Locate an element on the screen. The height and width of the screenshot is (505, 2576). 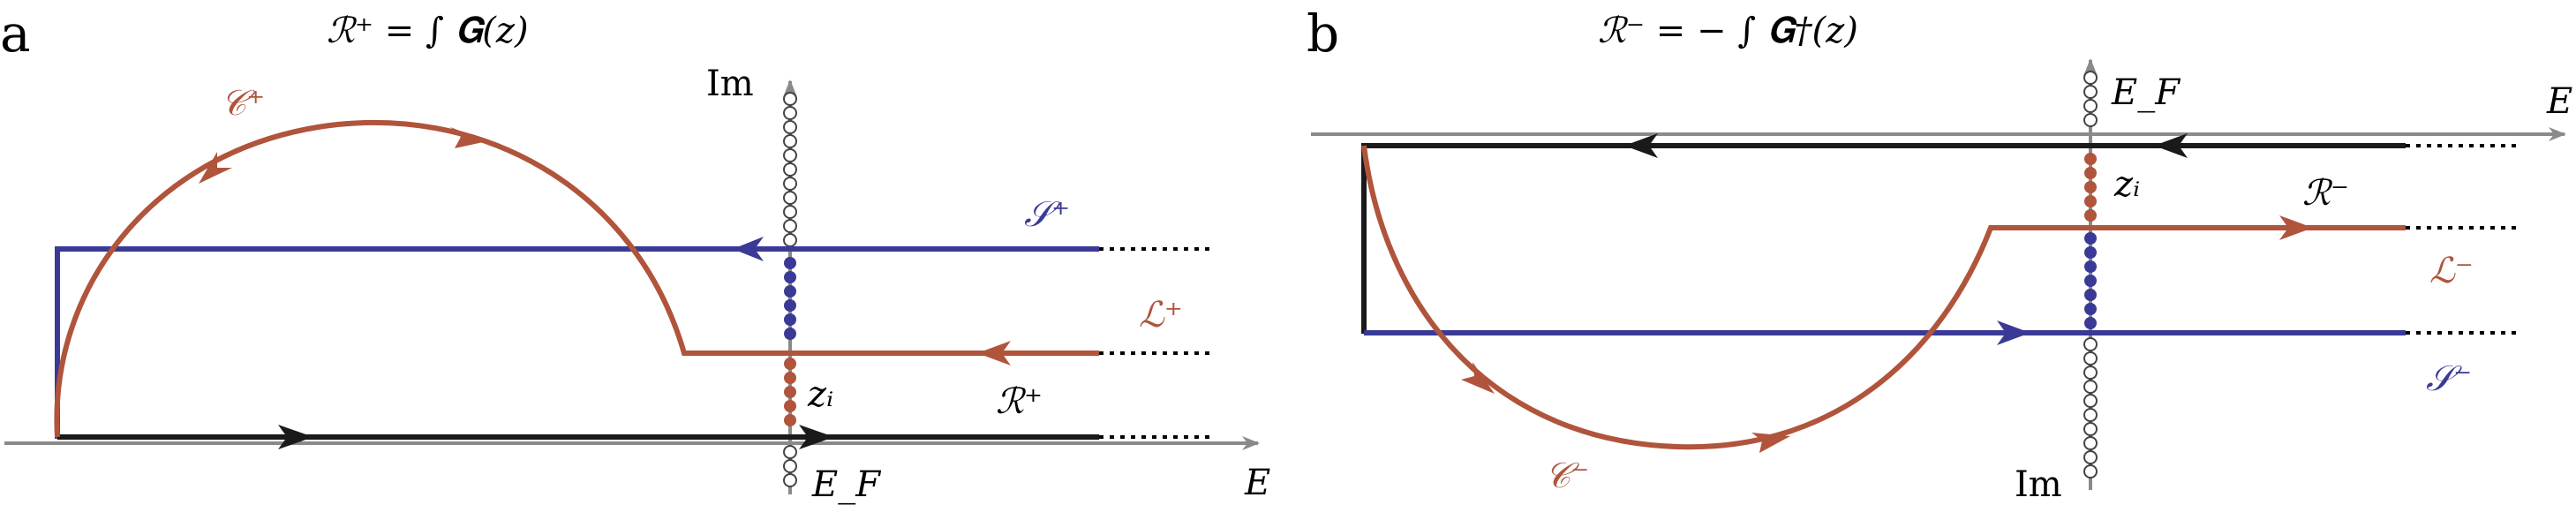
panel-b-letter: b is located at coordinates (1323, 34).